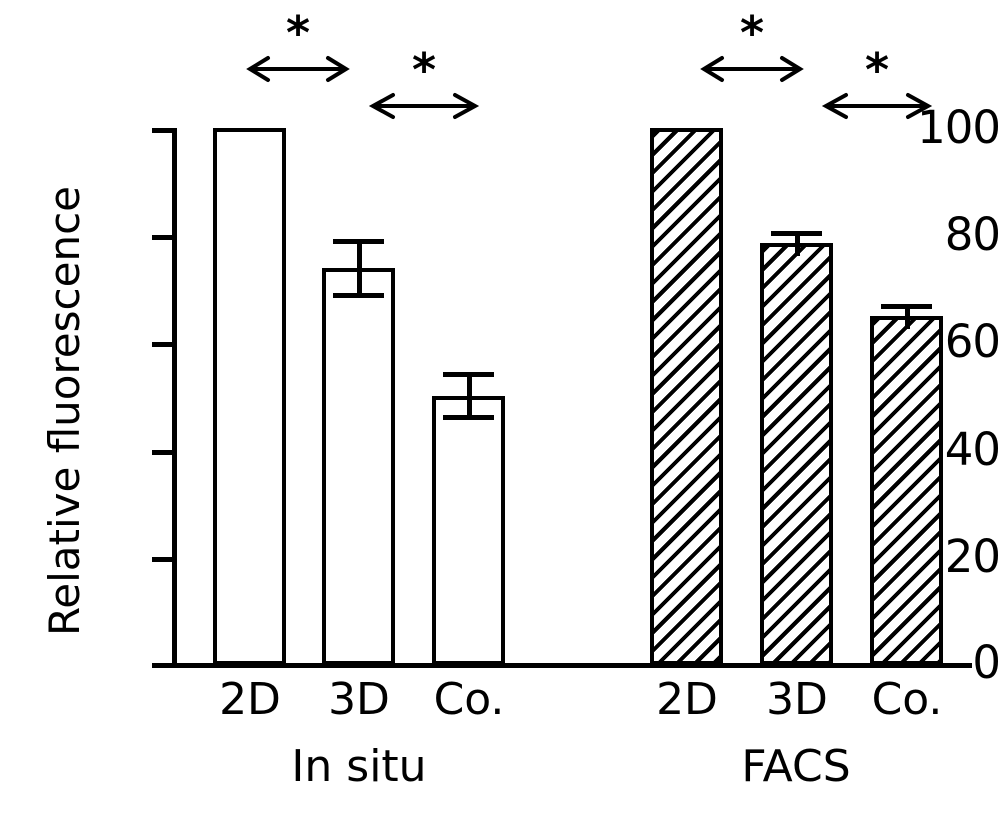 This screenshot has width=1000, height=823. I want to click on x-tick-label-facs-3d: 3D, so click(797, 699).